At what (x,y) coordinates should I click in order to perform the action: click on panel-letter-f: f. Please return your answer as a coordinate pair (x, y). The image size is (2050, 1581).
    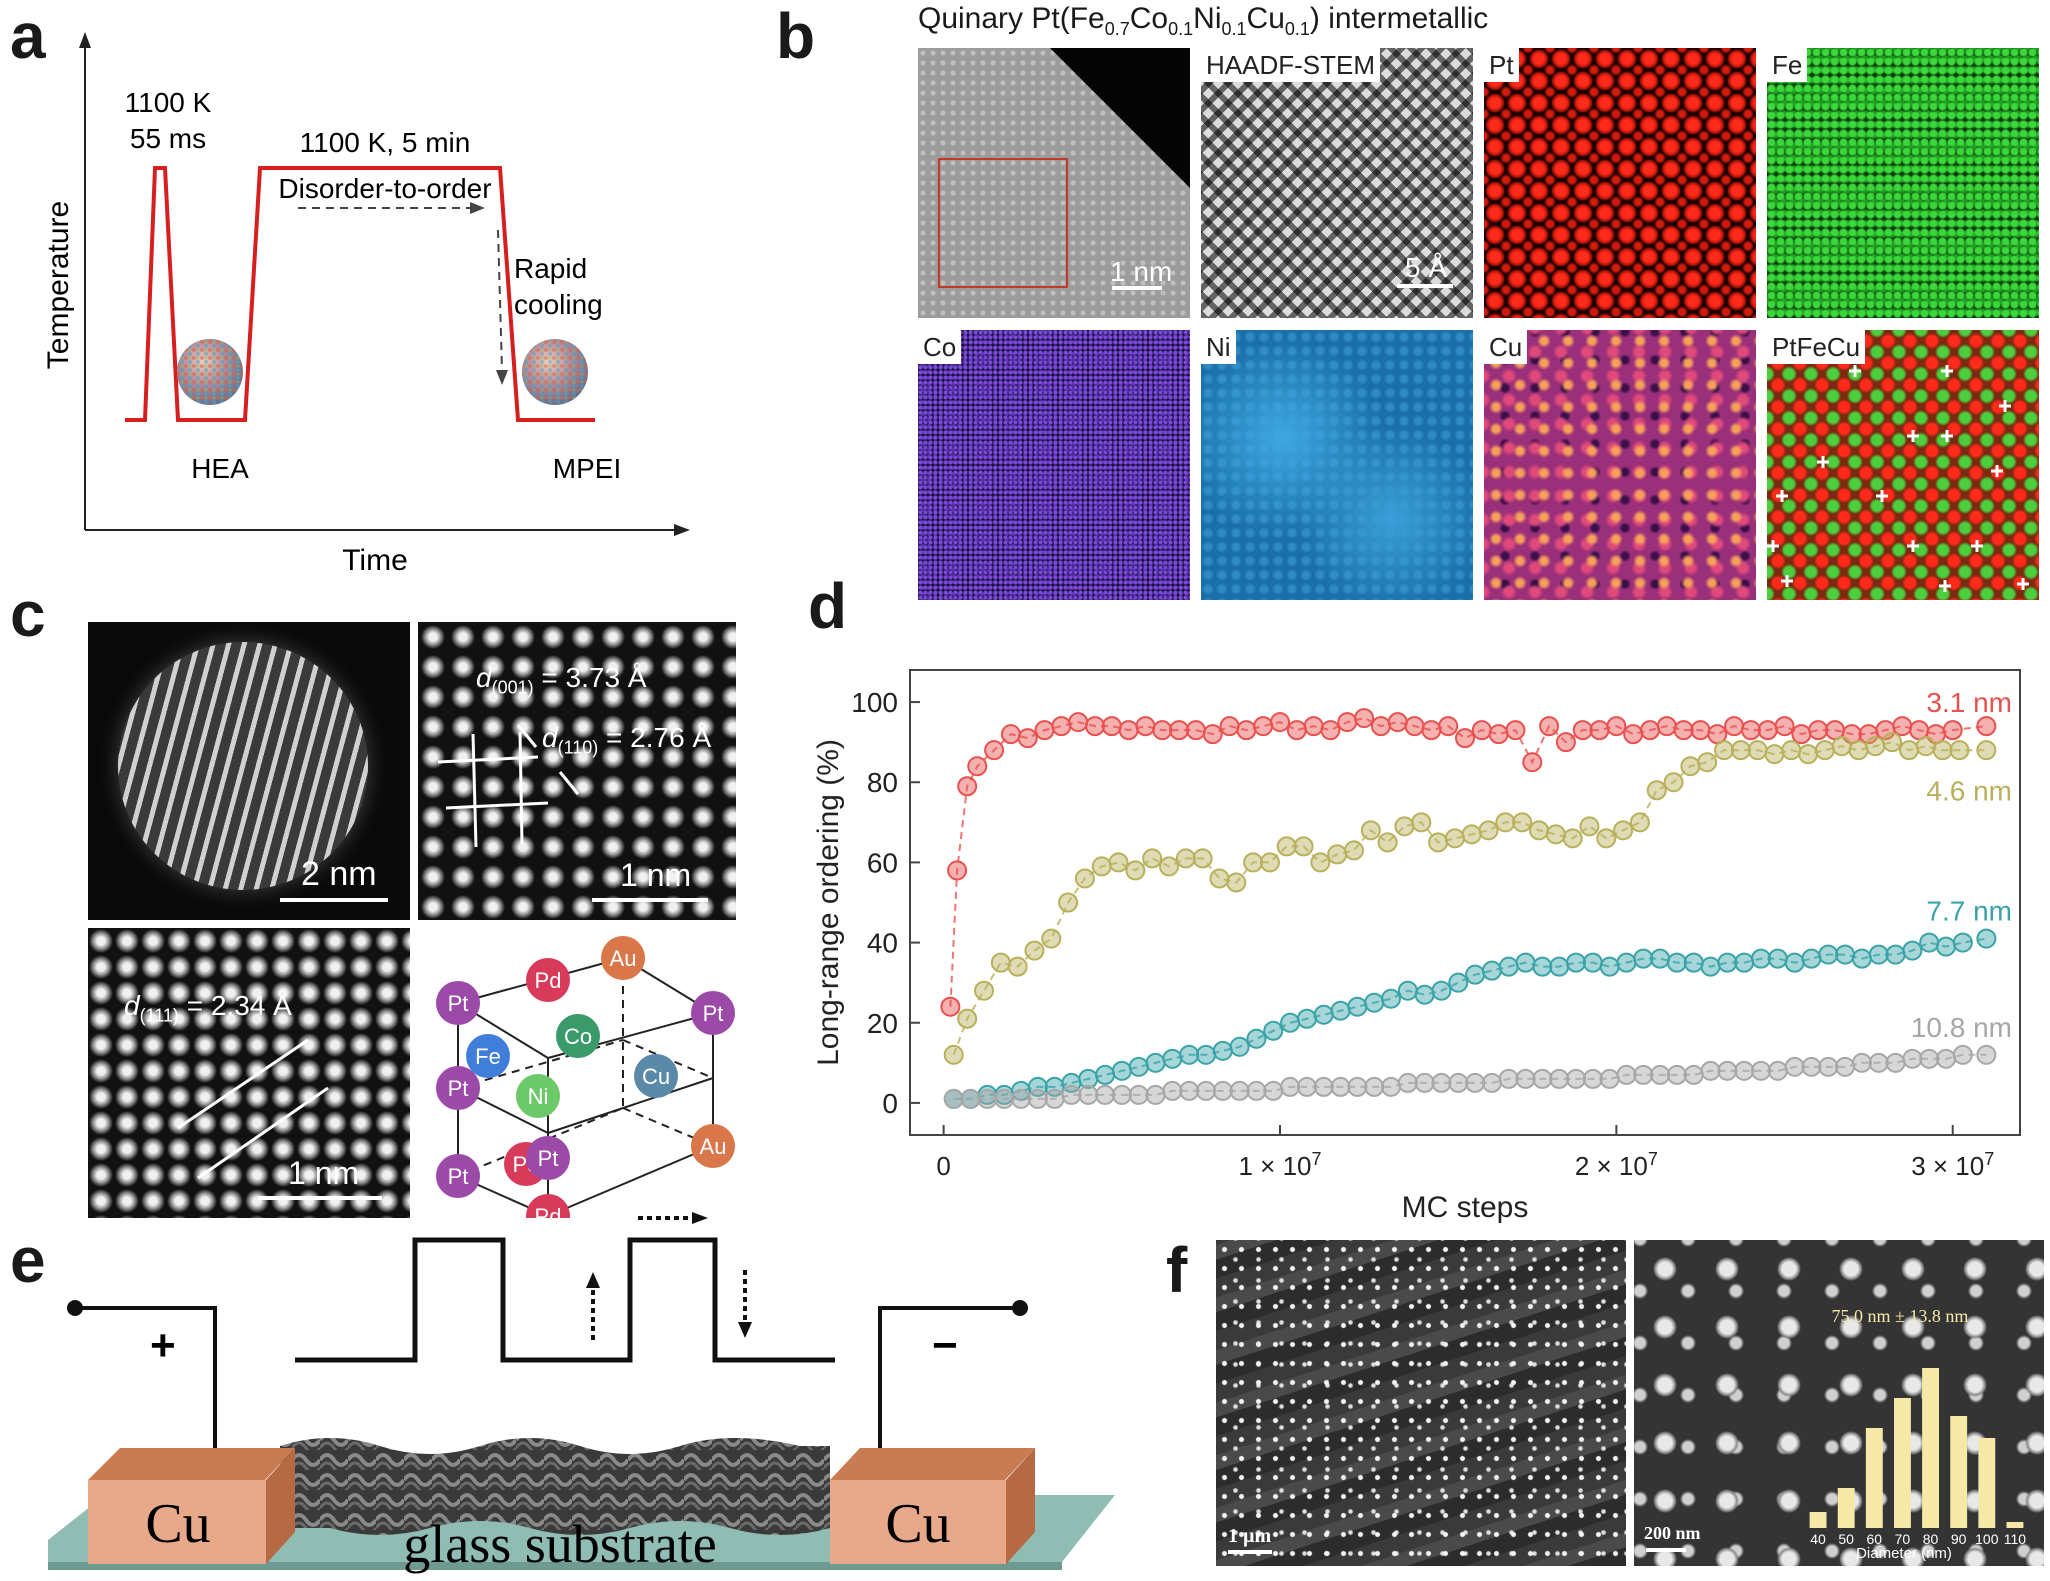
    Looking at the image, I should click on (1177, 1270).